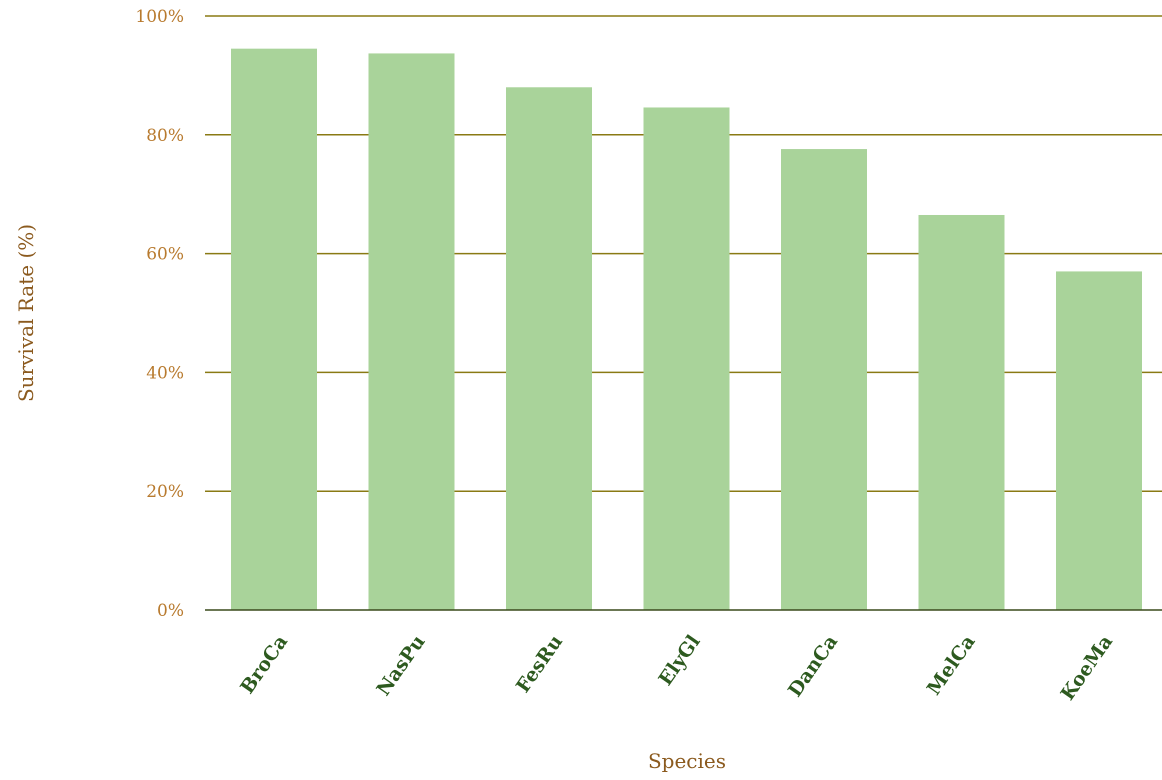 This screenshot has height=780, width=1162. What do you see at coordinates (165, 492) in the screenshot?
I see `y-tick-label: 20%` at bounding box center [165, 492].